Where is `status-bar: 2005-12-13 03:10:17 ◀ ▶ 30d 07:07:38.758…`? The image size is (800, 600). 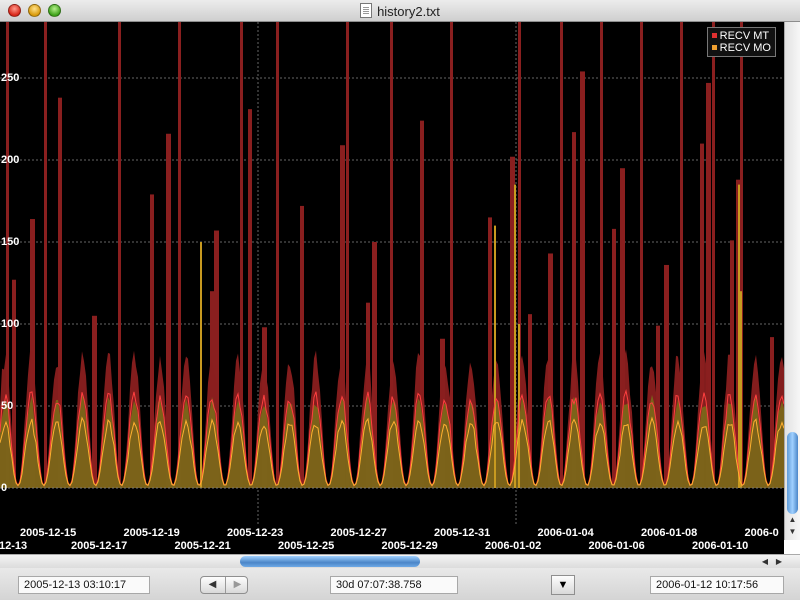
status-bar: 2005-12-13 03:10:17 ◀ ▶ 30d 07:07:38.758… is located at coordinates (400, 584).